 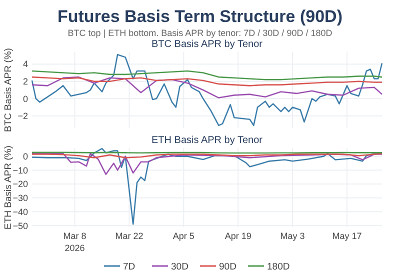 I want to click on text: Futures Basis Term Structure (90D), so click(x=200, y=16).